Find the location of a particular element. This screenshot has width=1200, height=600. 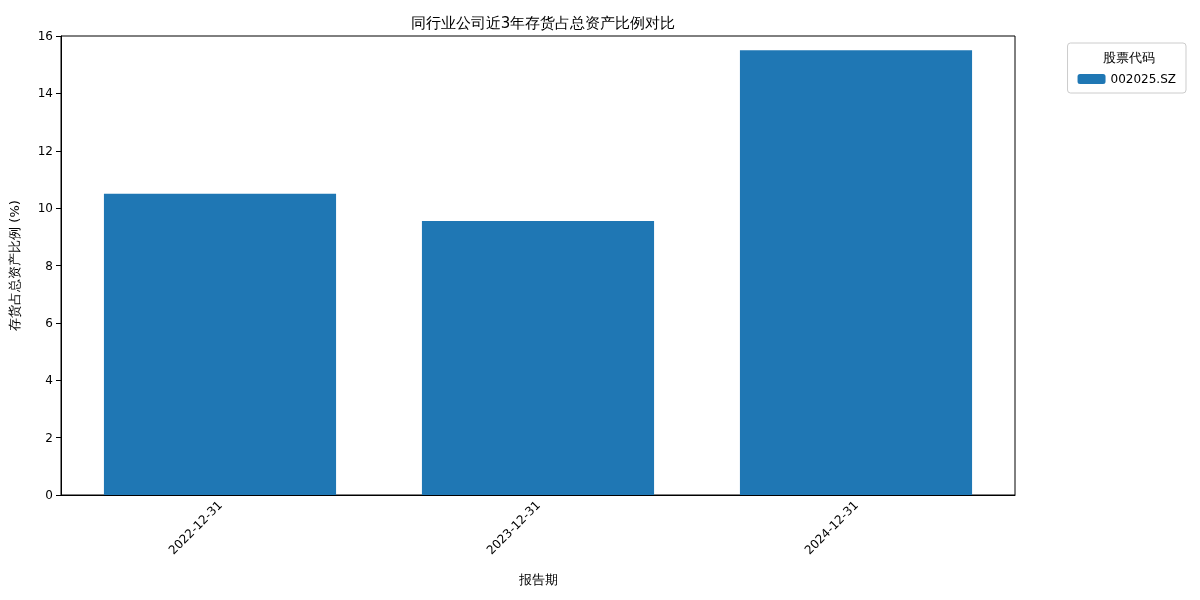

y-tick-label: 12 is located at coordinates (45, 150).